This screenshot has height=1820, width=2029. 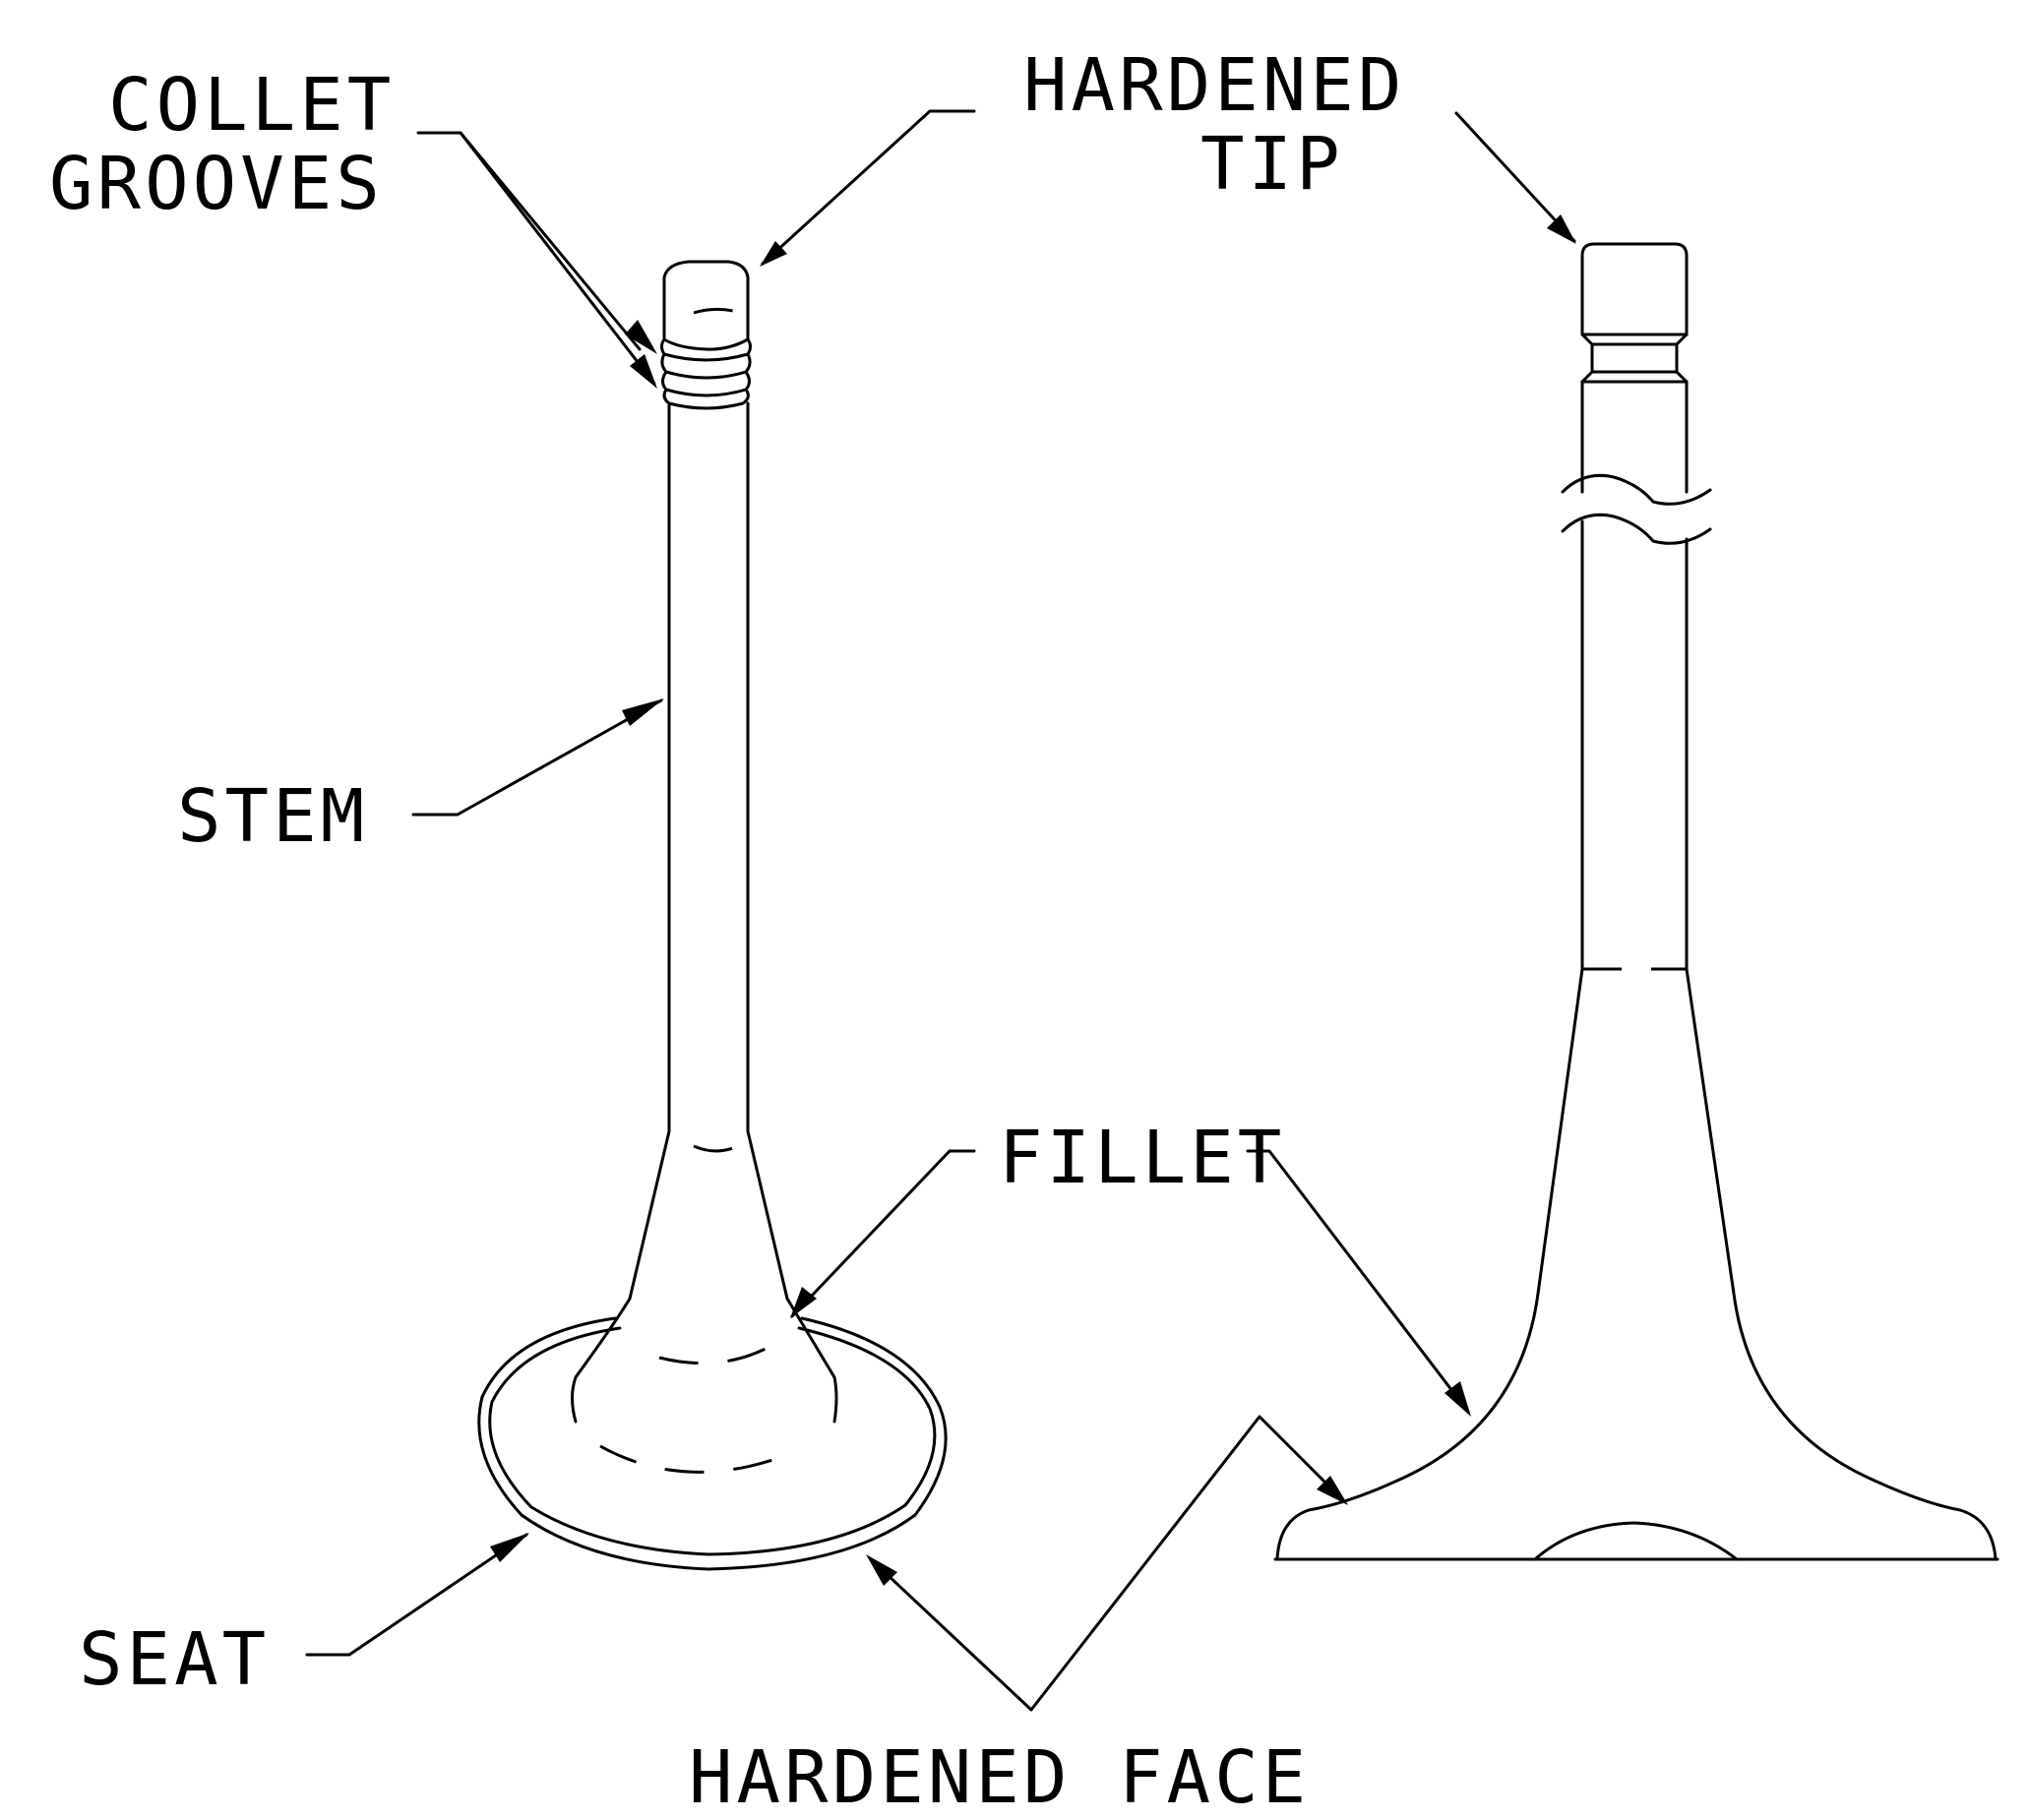 What do you see at coordinates (706, 383) in the screenshot?
I see `collet-groove-lower` at bounding box center [706, 383].